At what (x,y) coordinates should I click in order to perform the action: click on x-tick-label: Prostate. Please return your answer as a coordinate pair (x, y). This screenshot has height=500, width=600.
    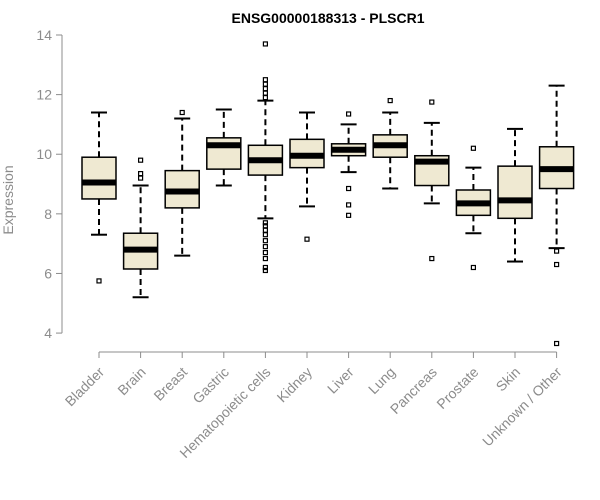
    Looking at the image, I should click on (457, 388).